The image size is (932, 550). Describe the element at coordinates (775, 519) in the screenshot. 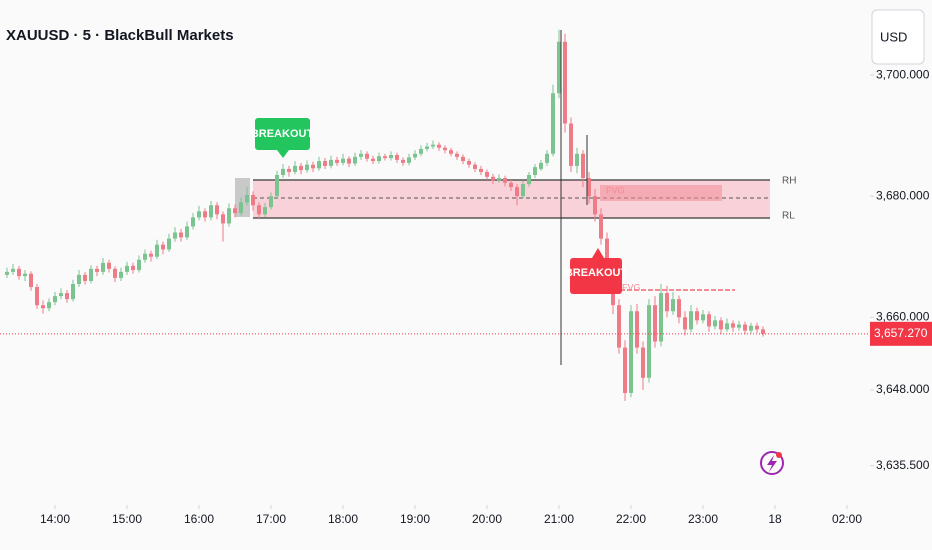

I see `x-tick-label: 18` at that location.